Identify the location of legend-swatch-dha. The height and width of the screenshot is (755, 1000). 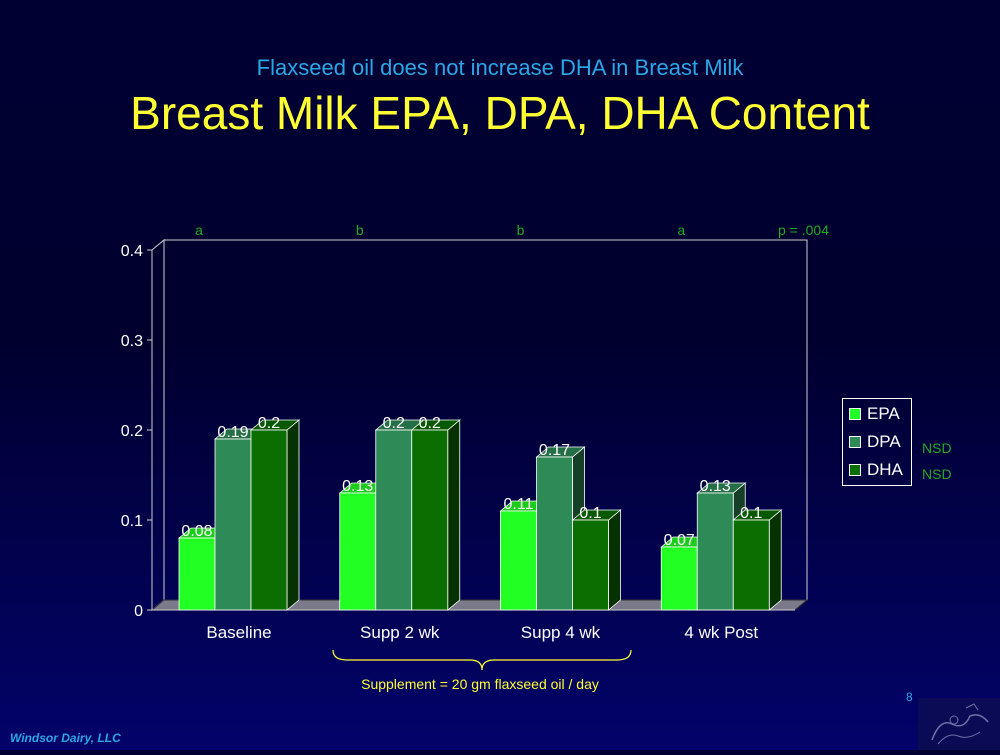
(855, 470).